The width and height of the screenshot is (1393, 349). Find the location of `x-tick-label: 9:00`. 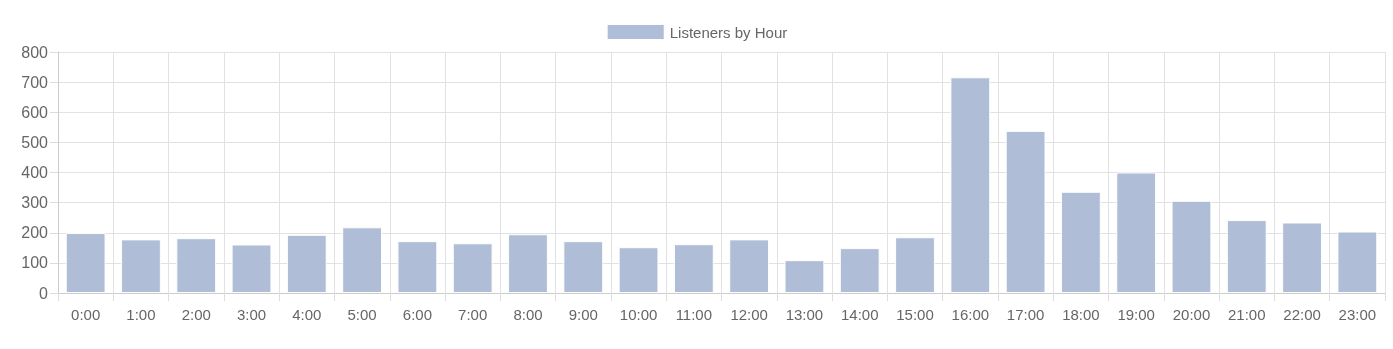

x-tick-label: 9:00 is located at coordinates (583, 314).